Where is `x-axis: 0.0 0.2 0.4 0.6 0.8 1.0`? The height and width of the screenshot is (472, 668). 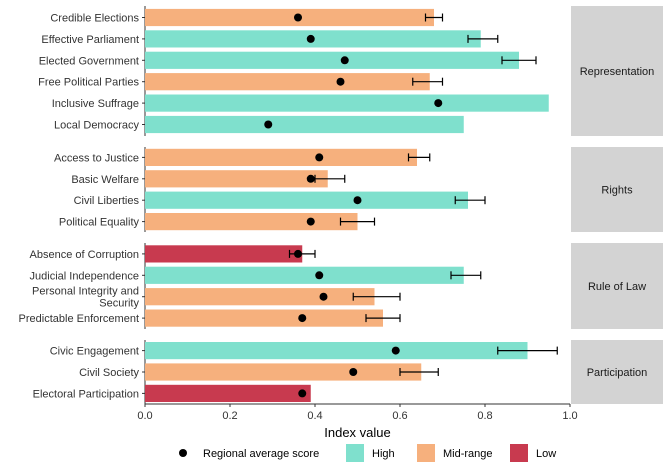
x-axis: 0.0 0.2 0.4 0.6 0.8 1.0 is located at coordinates (357, 412).